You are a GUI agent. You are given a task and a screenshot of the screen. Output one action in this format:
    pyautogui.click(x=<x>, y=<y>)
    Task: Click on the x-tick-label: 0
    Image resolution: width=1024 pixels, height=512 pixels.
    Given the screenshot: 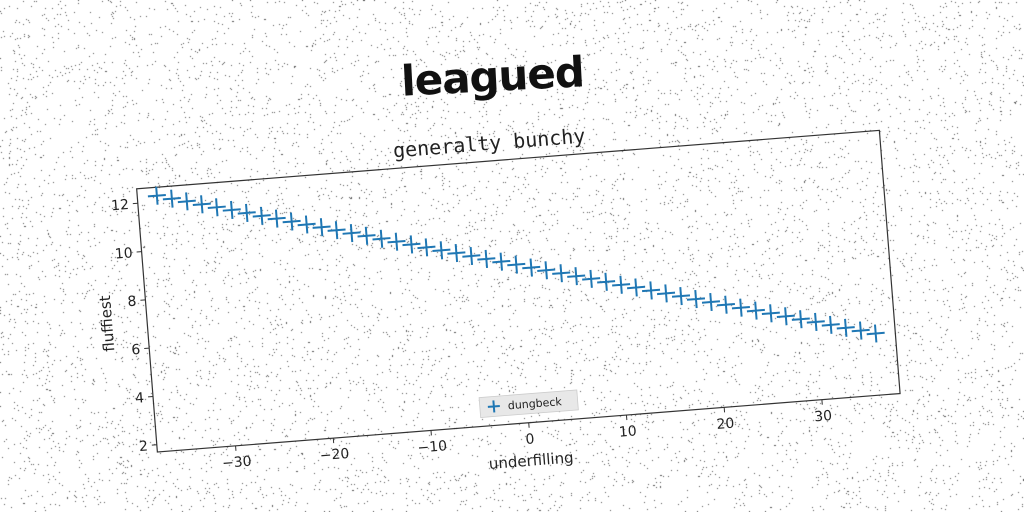 What is the action you would take?
    pyautogui.click(x=530, y=439)
    